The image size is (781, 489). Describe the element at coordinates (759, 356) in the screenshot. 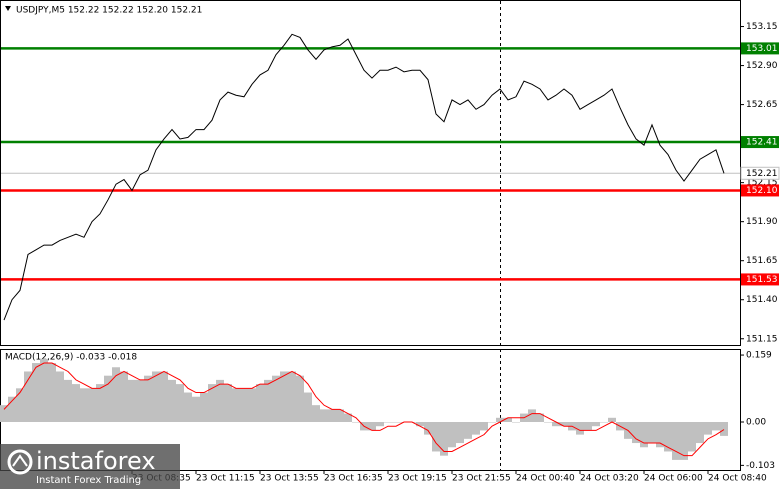

I see `y-tick-label: 0.159` at that location.